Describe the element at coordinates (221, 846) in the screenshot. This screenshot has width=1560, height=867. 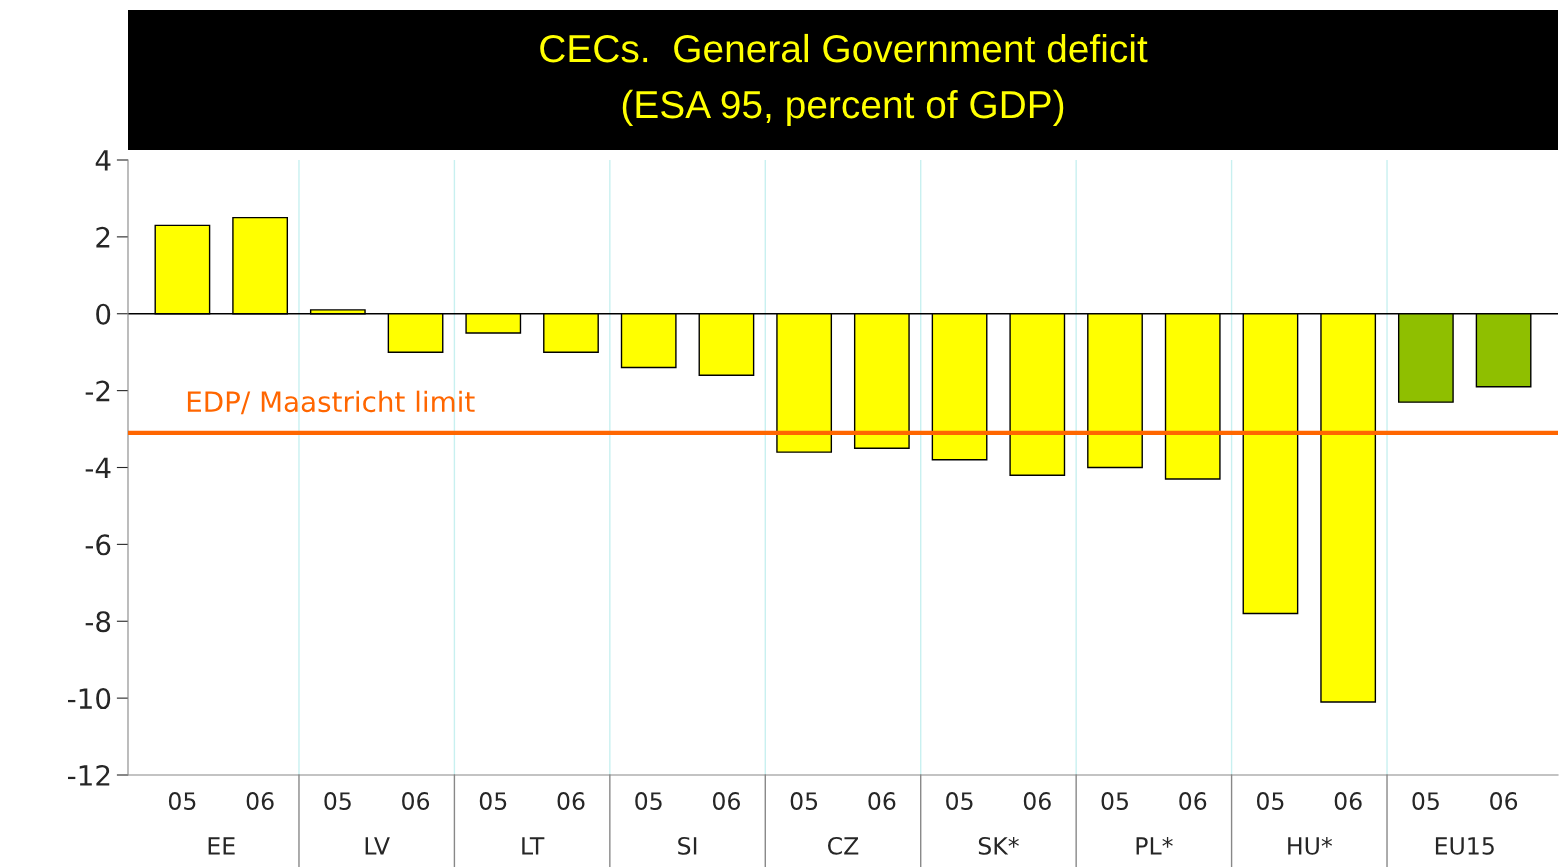
I see `text: EE` at that location.